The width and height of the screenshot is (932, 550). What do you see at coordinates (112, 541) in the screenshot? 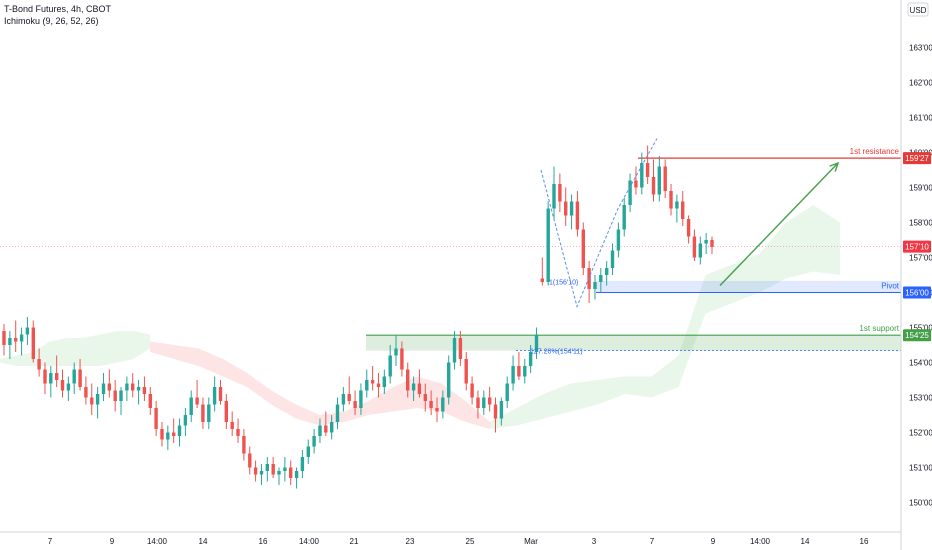
I see `x-tick-label-1: 9` at bounding box center [112, 541].